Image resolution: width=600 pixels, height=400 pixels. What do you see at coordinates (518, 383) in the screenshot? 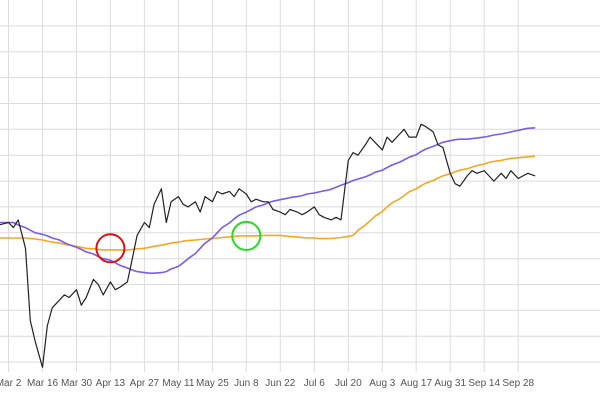
I see `x-tick-label: Sep 28` at bounding box center [518, 383].